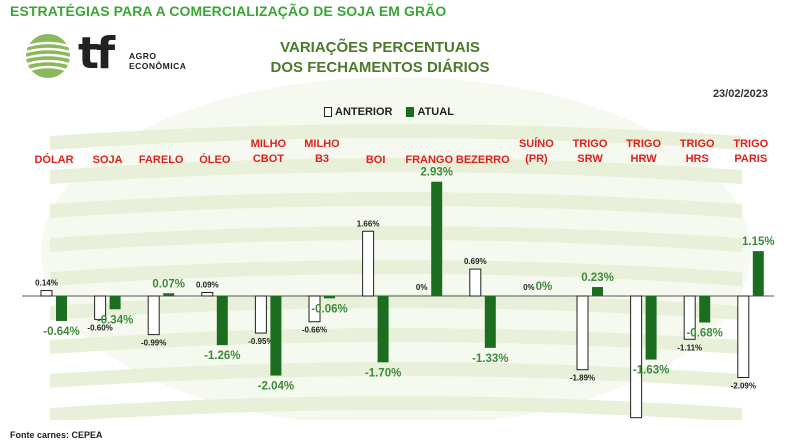 Image resolution: width=792 pixels, height=446 pixels. What do you see at coordinates (260, 341) in the screenshot?
I see `data-label-anterior: -0.95%` at bounding box center [260, 341].